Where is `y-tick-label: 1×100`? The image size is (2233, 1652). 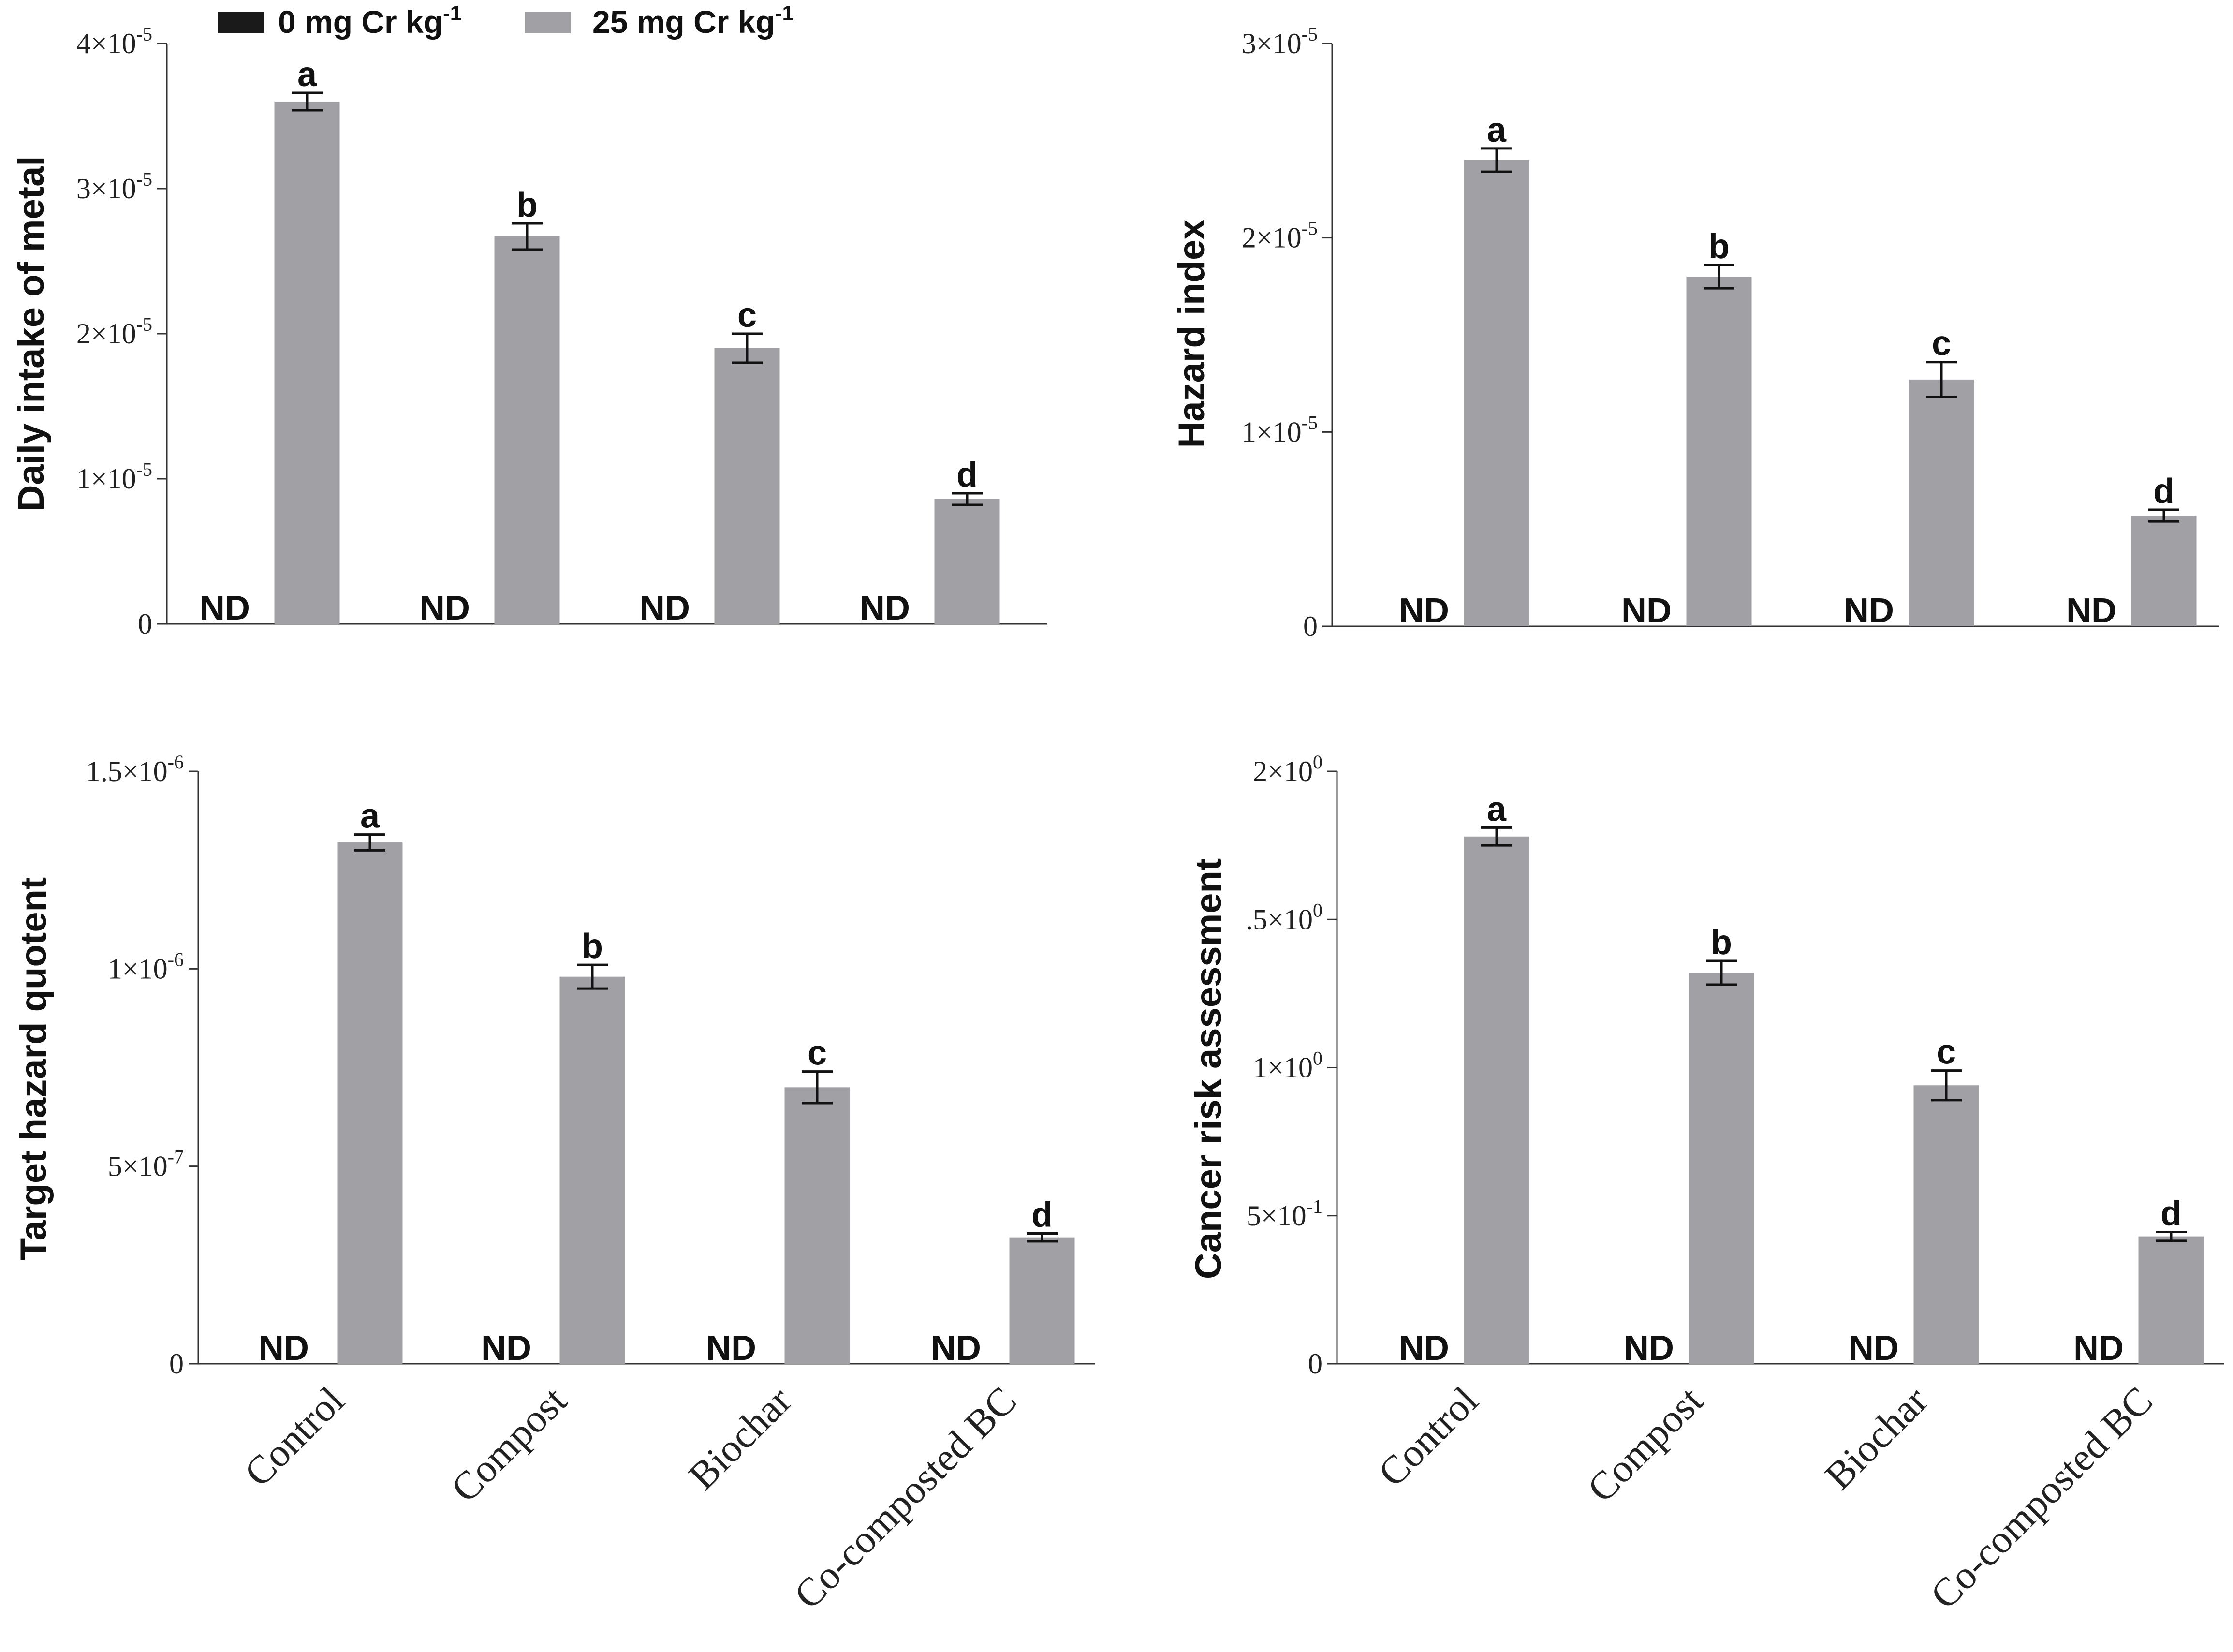 y-tick-label: 1×100 is located at coordinates (1287, 1065).